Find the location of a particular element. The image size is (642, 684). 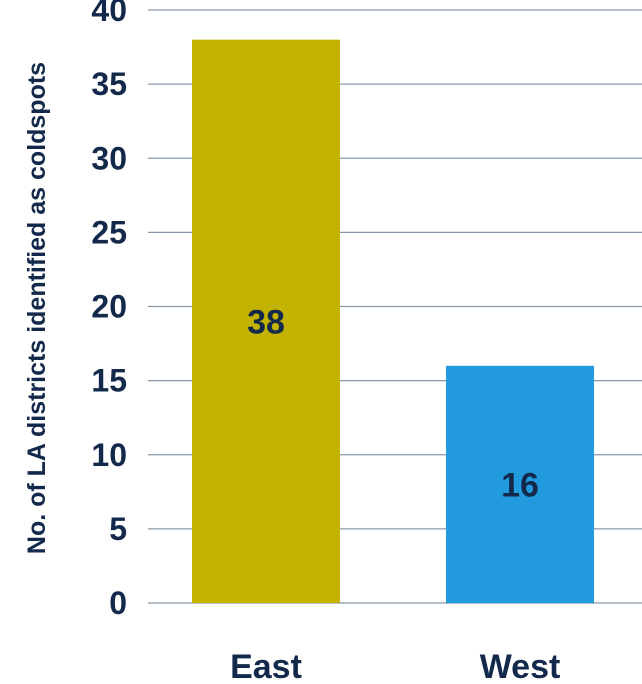

y-tick-label: 10 is located at coordinates (109, 455).